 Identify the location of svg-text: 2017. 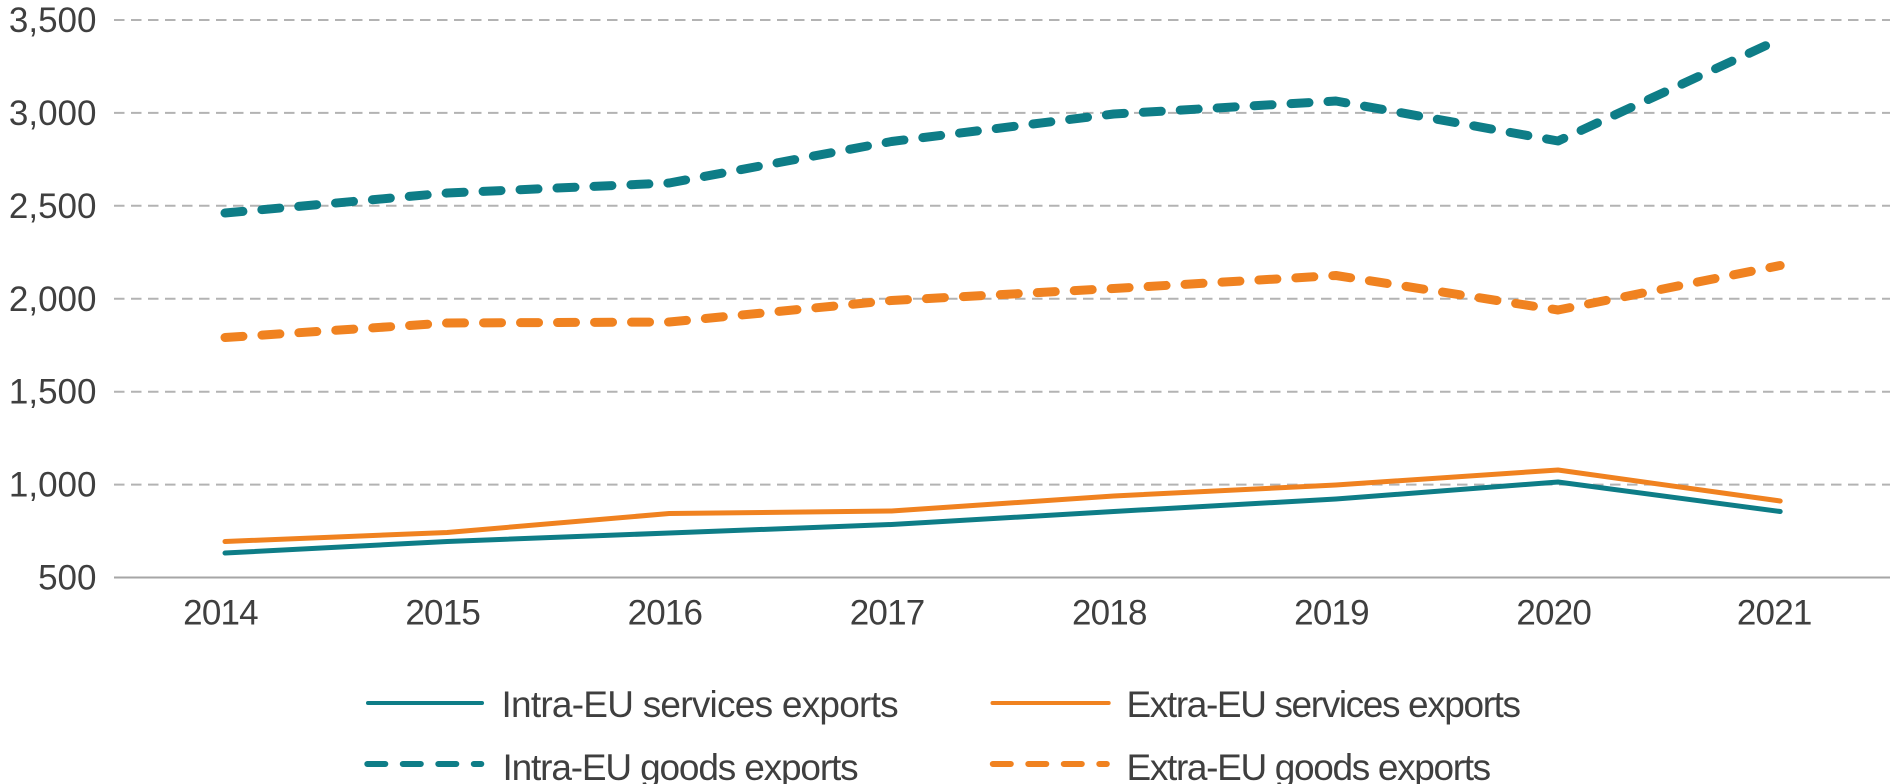
(887, 612).